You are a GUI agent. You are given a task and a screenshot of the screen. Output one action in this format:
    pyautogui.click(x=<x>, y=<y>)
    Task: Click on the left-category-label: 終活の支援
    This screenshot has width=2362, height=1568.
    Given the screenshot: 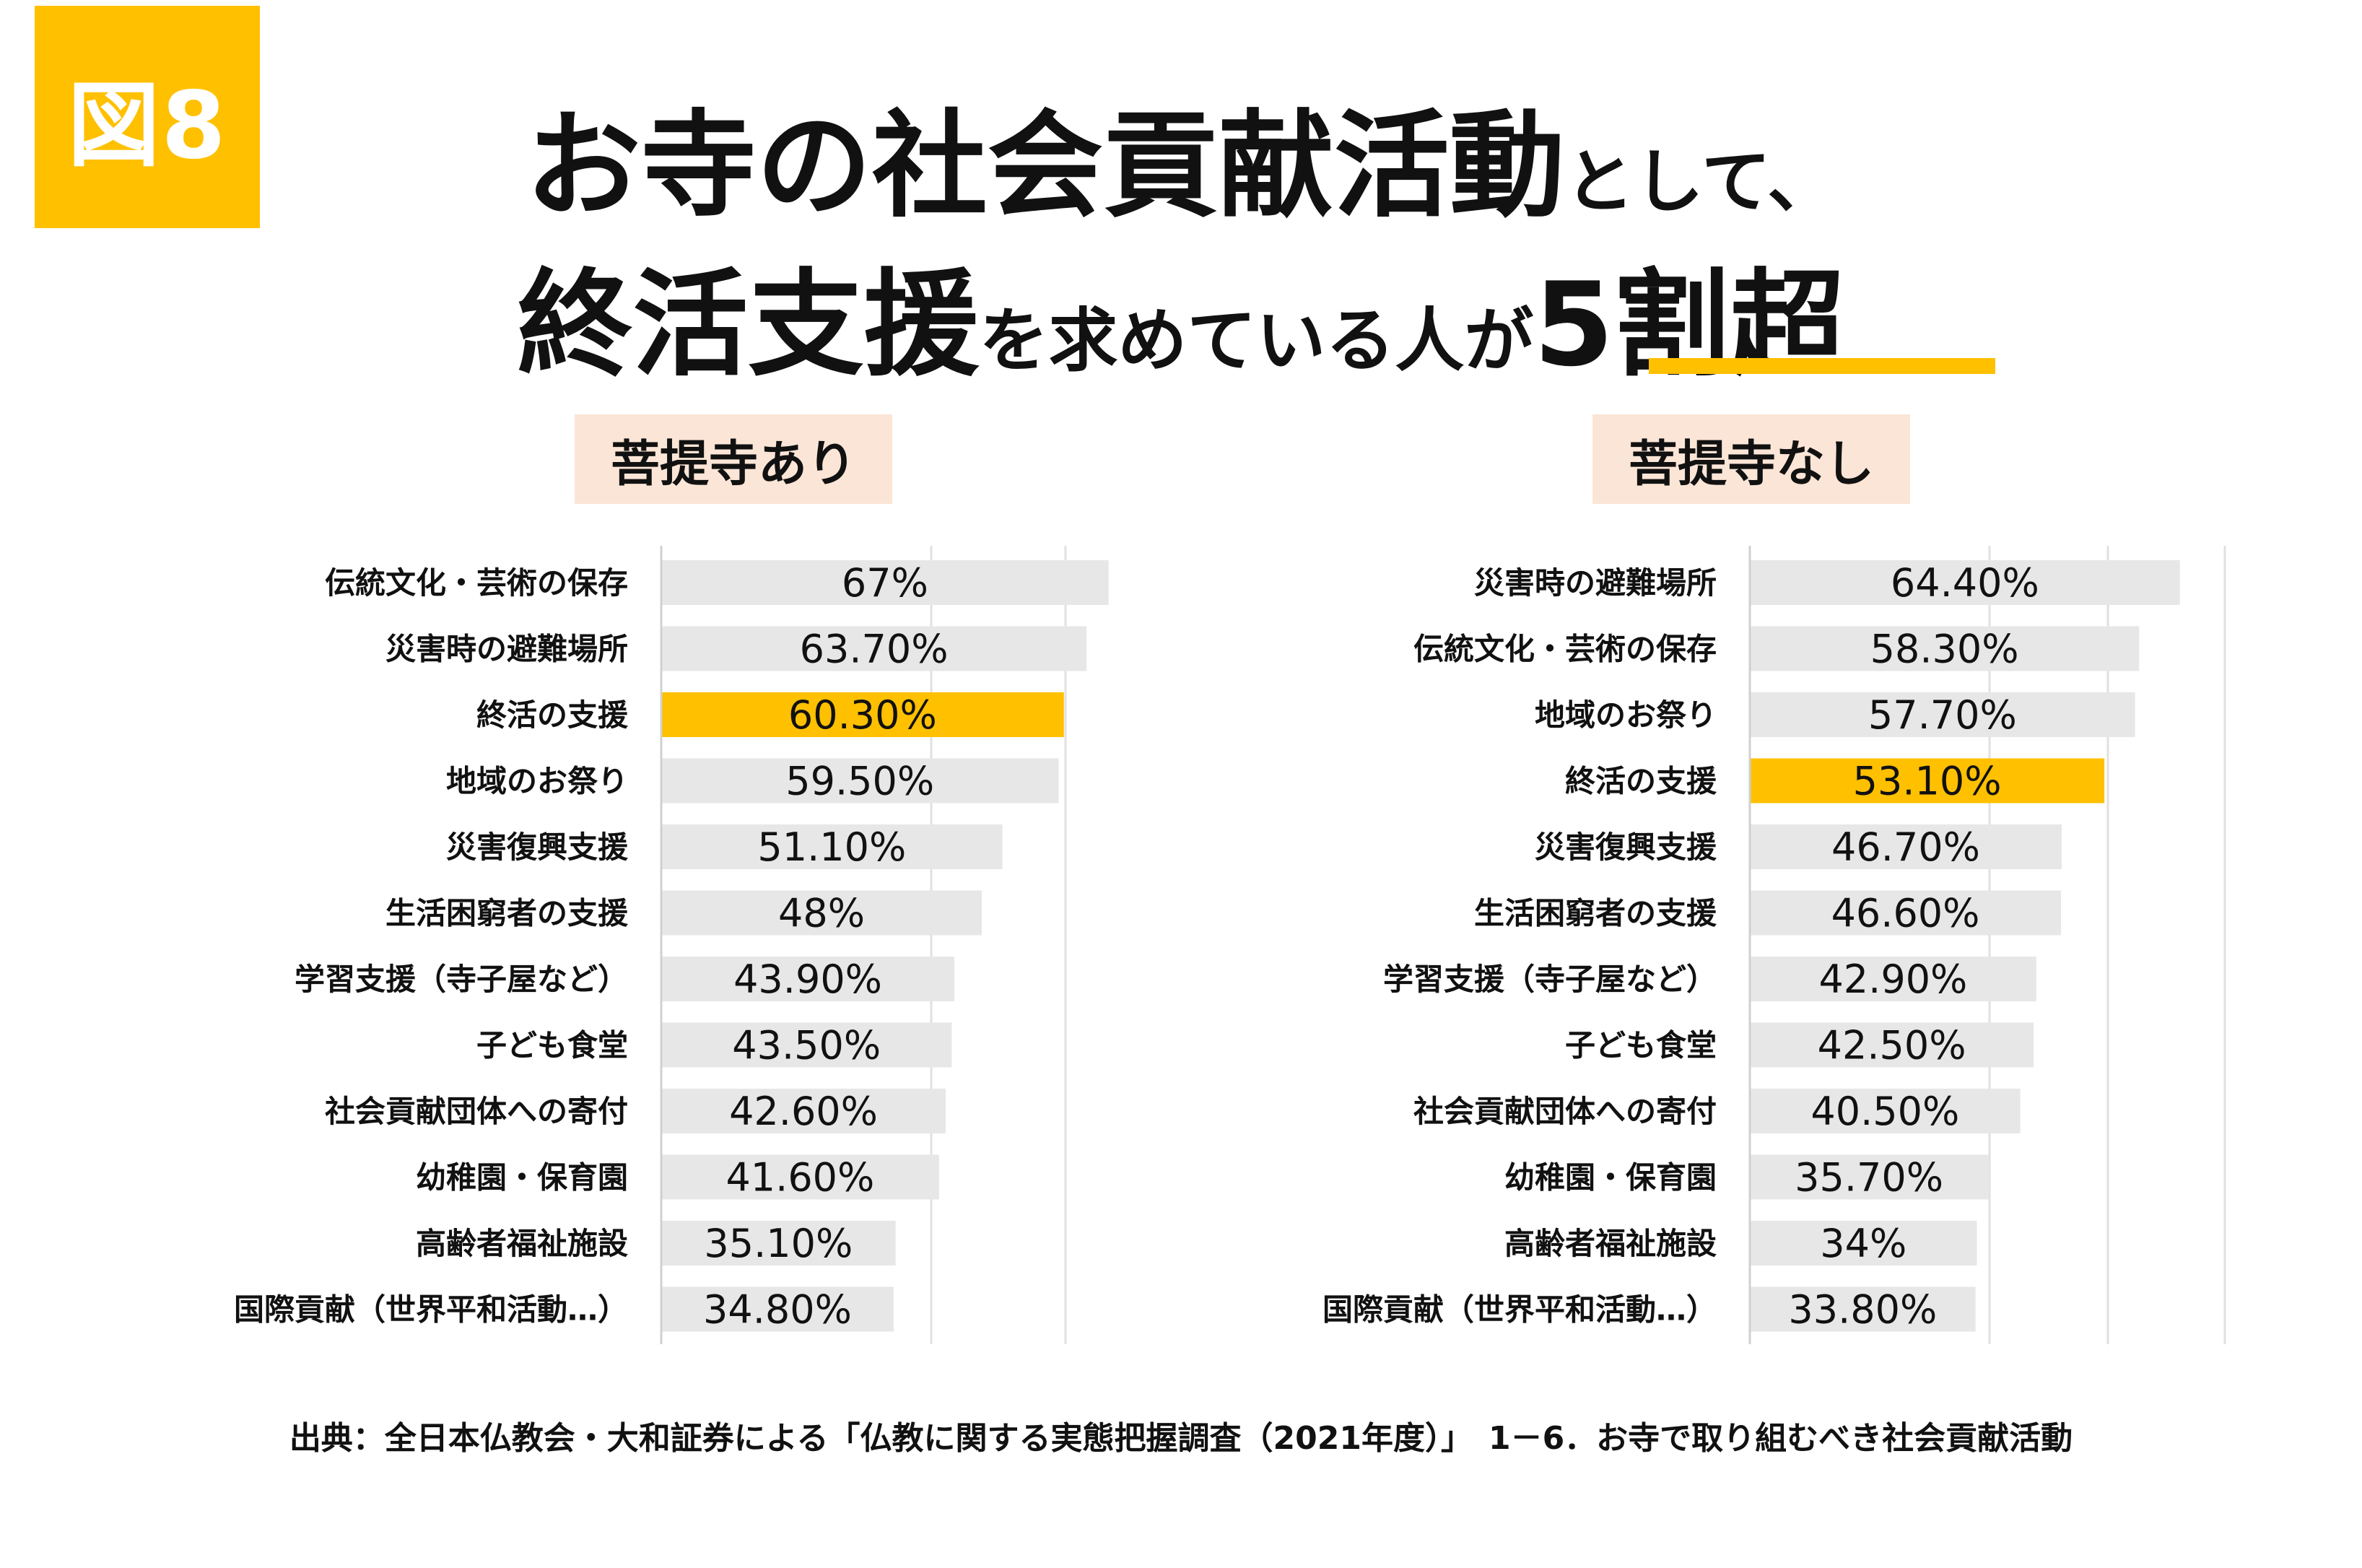 What is the action you would take?
    pyautogui.click(x=552, y=715)
    